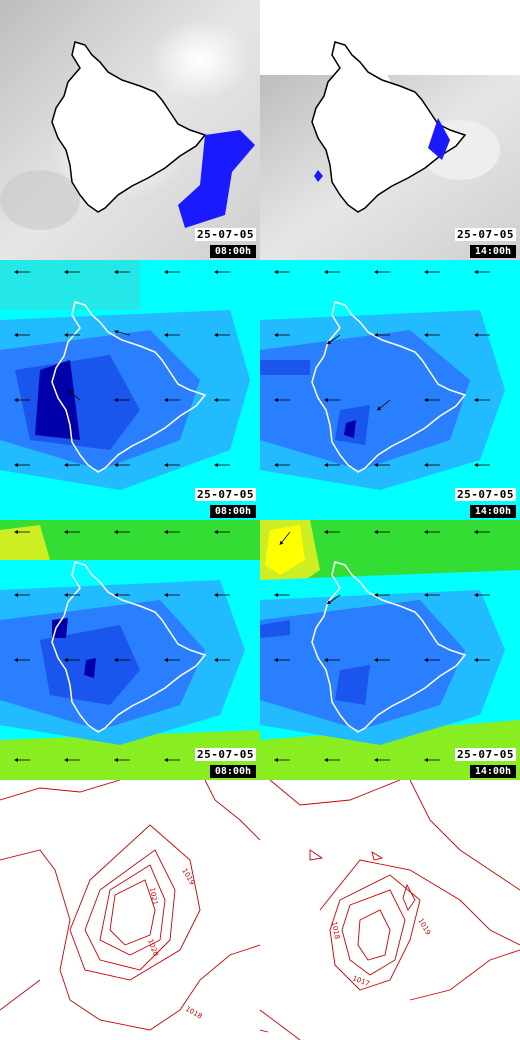 The image size is (520, 1040). I want to click on precip-area-small, so click(318, 176).